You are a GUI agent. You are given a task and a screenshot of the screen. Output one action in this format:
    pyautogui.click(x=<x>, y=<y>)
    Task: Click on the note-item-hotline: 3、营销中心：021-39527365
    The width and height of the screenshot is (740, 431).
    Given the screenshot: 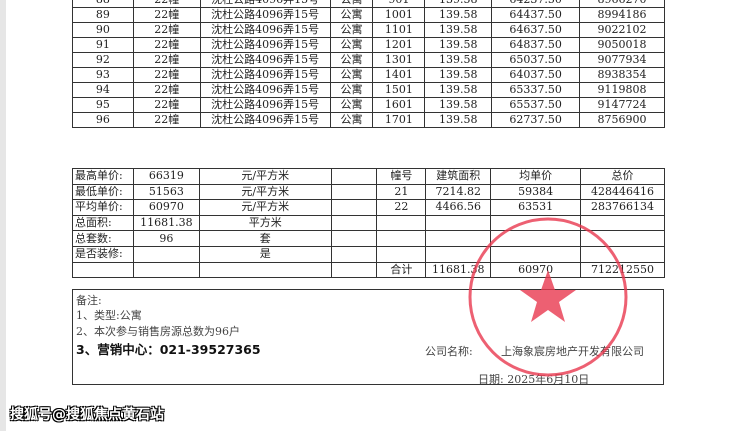 What is the action you would take?
    pyautogui.click(x=168, y=349)
    